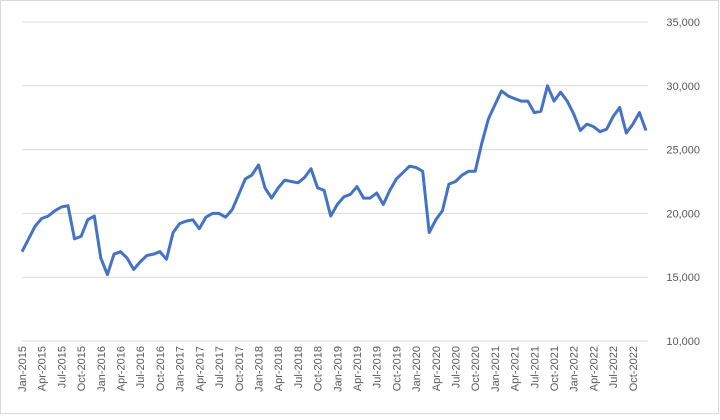 This screenshot has width=720, height=420. I want to click on x-tick-label: Jan-2019, so click(338, 369).